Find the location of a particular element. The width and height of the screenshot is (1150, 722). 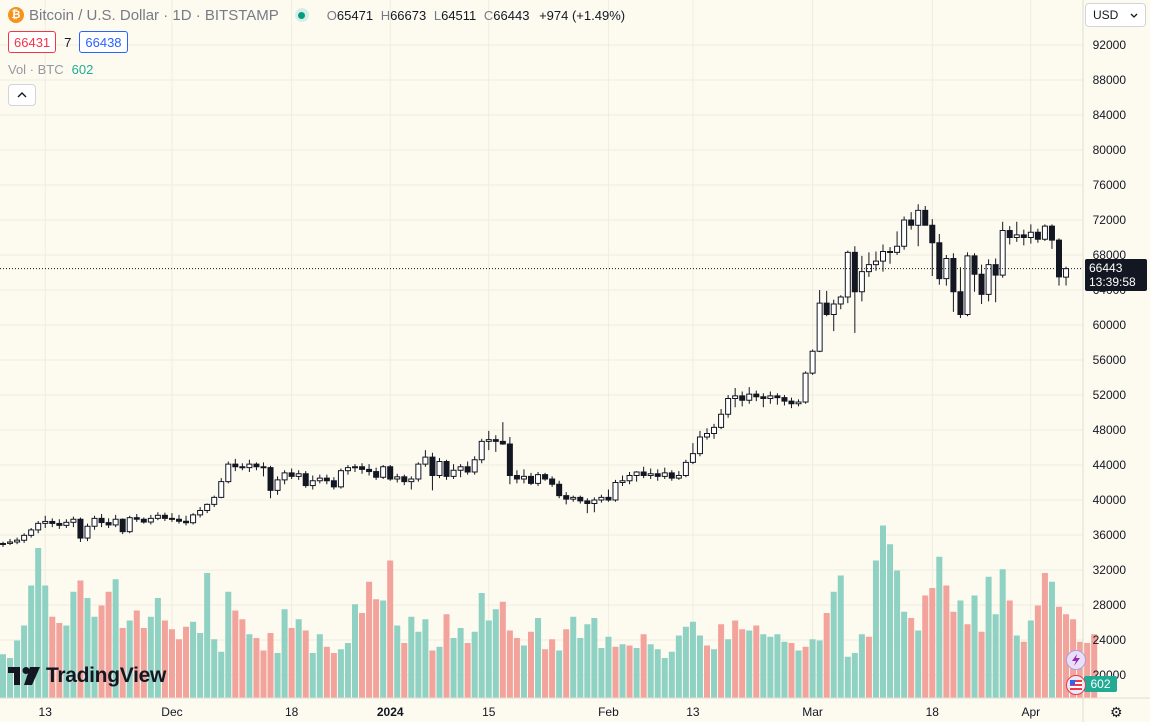

chevron-up-icon is located at coordinates (22, 95).